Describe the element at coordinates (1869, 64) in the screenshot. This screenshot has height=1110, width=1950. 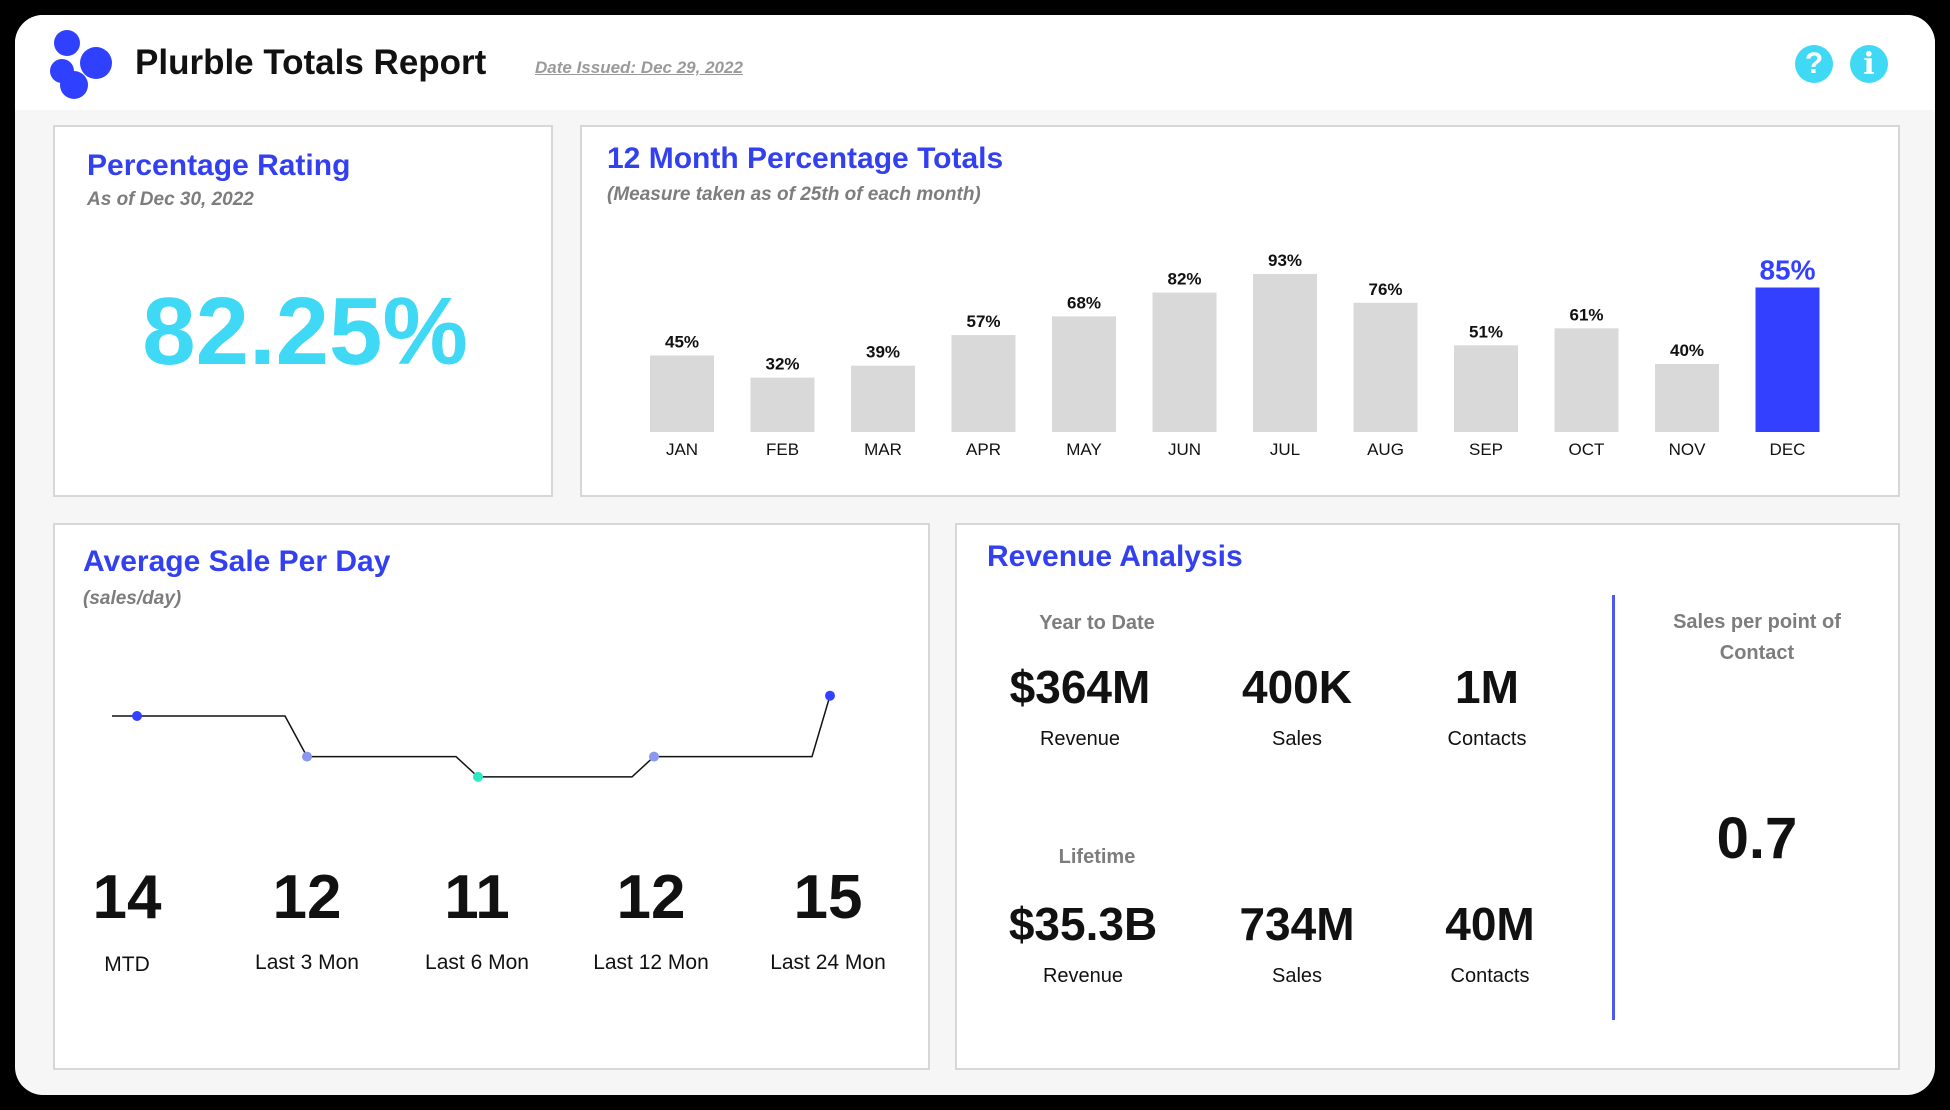
I see `info-icon: i` at that location.